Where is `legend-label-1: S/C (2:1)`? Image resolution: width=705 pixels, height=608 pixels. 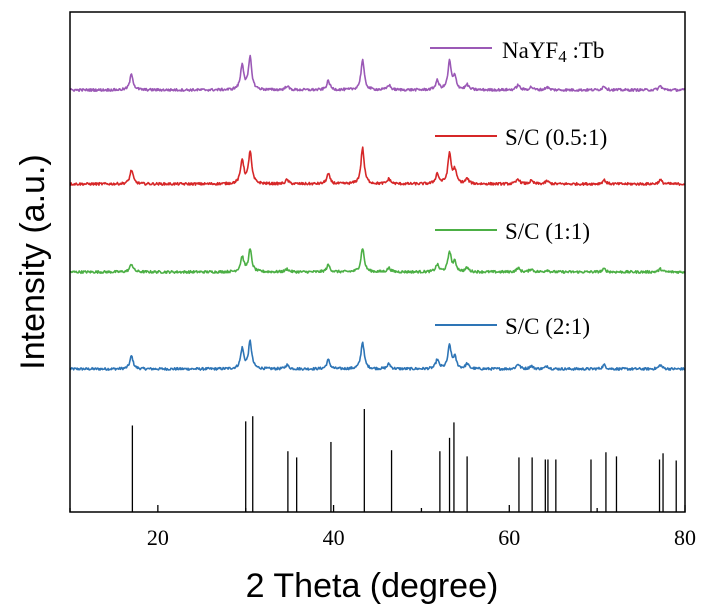
legend-label-1: S/C (2:1) is located at coordinates (547, 326).